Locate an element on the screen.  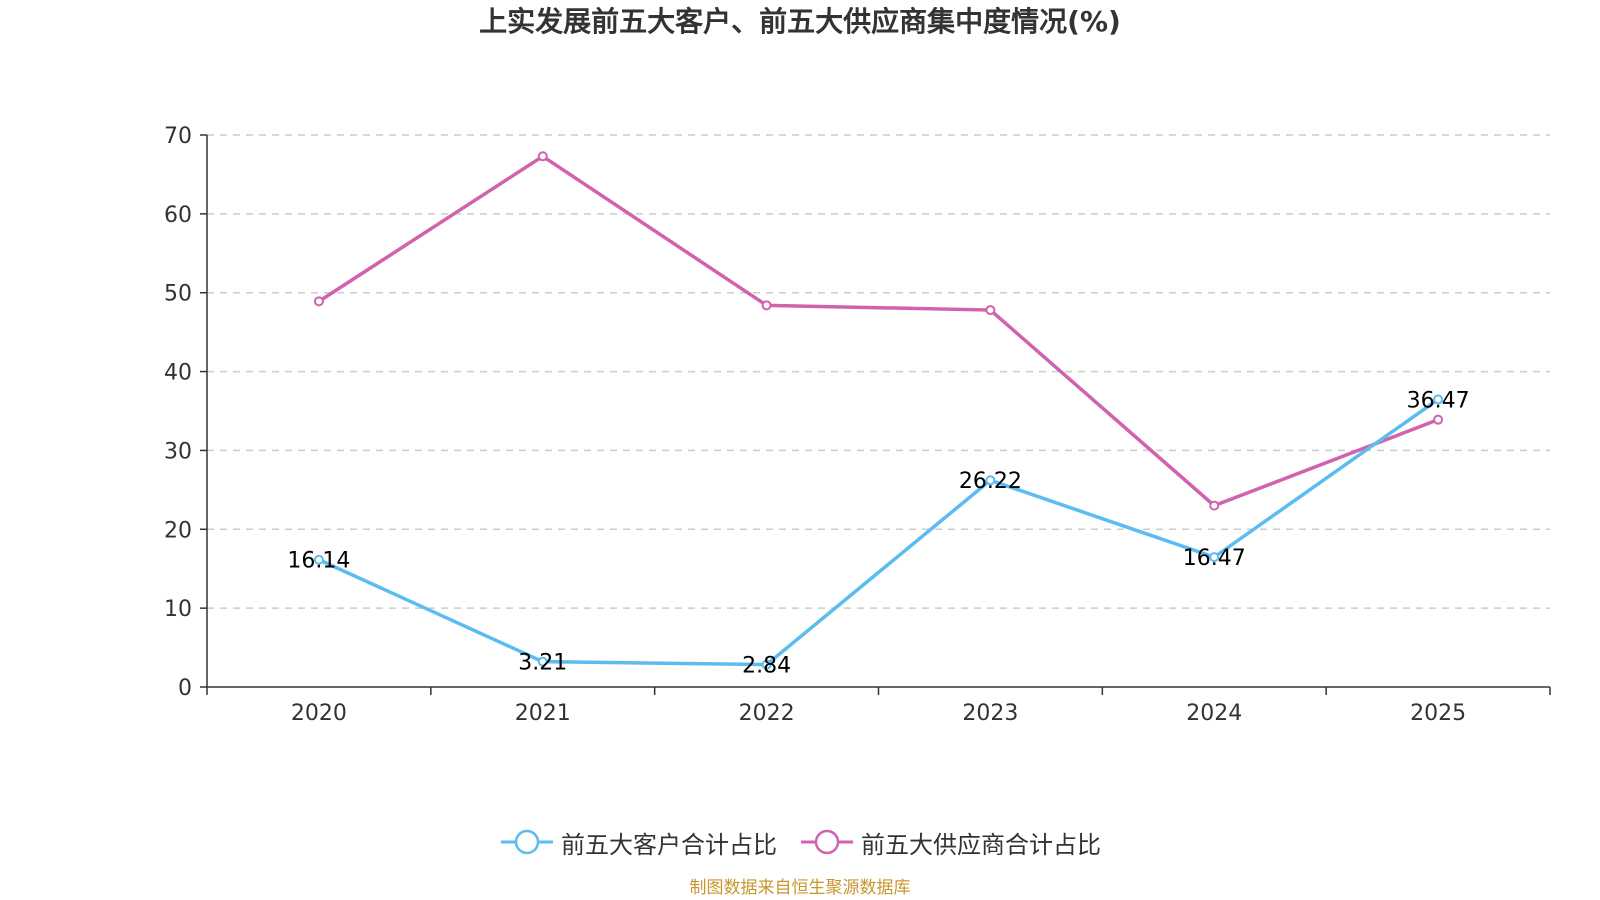
data-label: 16.47 is located at coordinates (1214, 558).